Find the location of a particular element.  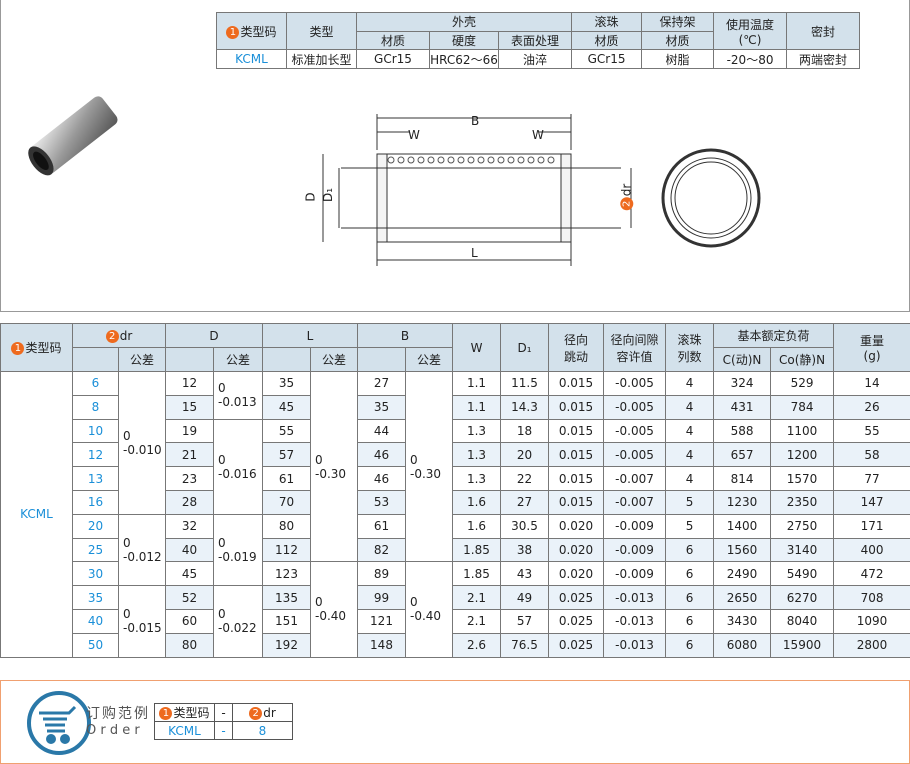

spec-hardness: HRC62～66 is located at coordinates (464, 59).